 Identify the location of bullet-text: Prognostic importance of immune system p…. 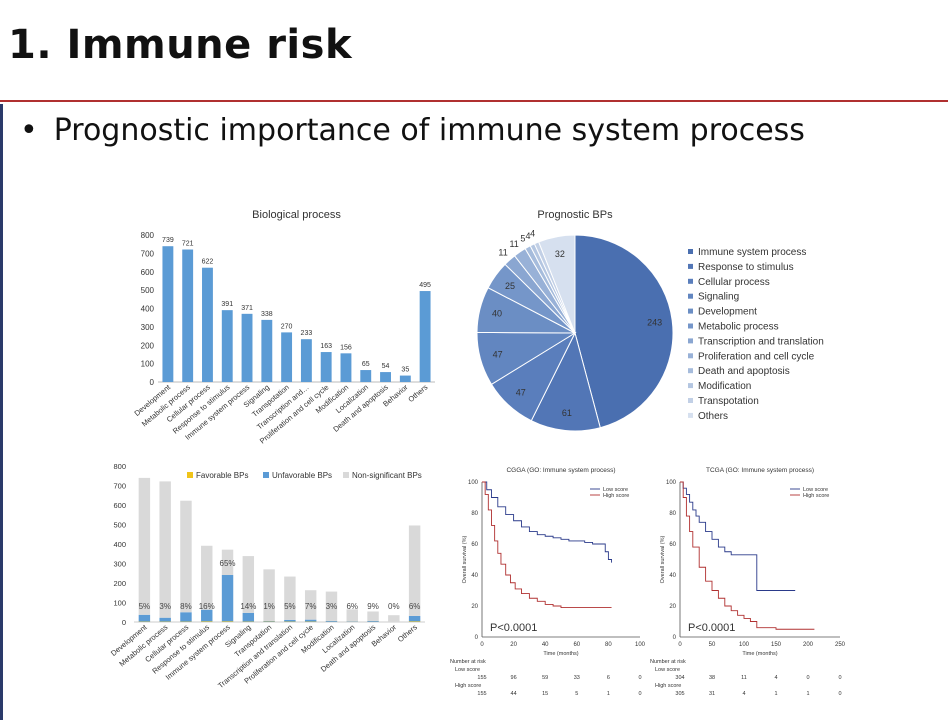
(429, 130).